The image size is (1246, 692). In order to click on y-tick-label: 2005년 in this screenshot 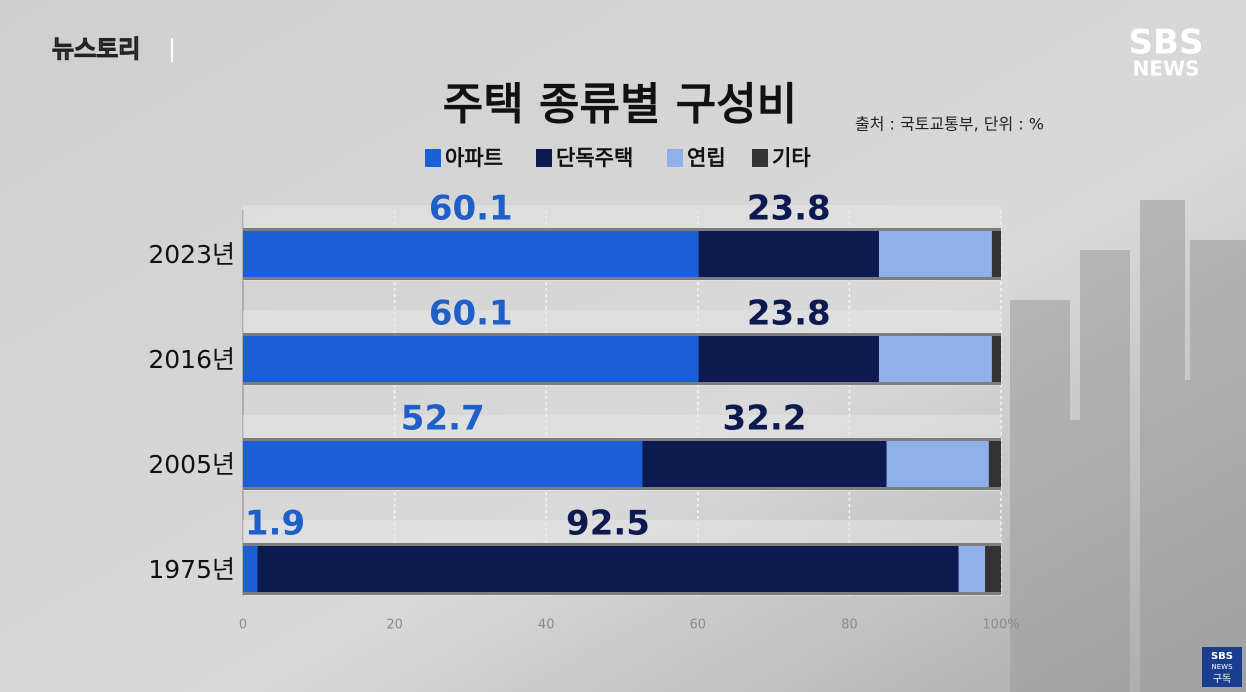, I will do `click(191, 464)`.